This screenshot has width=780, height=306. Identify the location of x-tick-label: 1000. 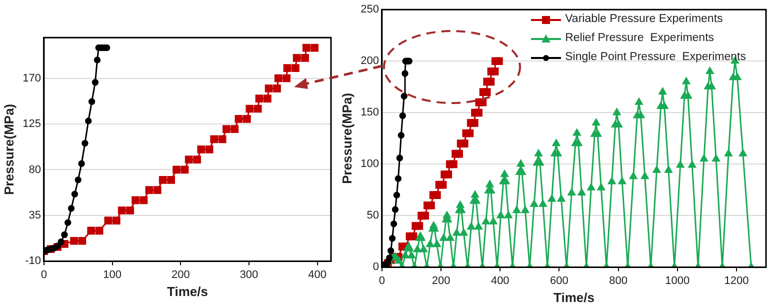
(677, 280).